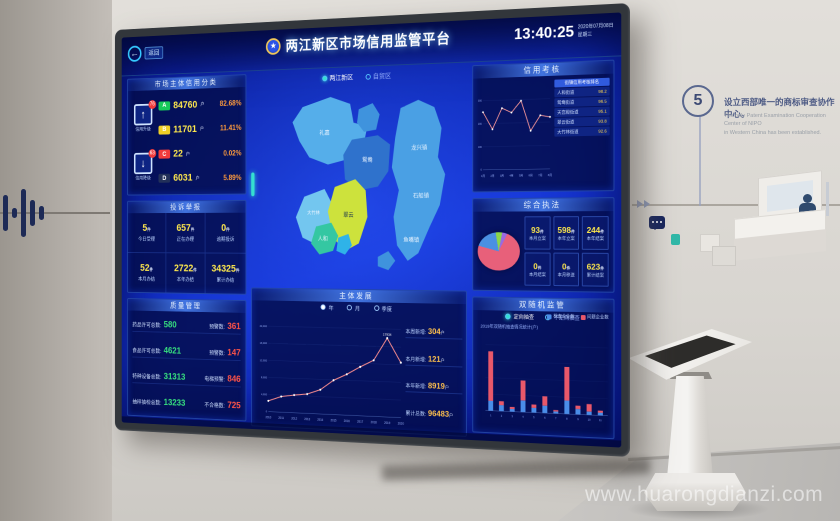 Image resolution: width=840 pixels, height=521 pixels. What do you see at coordinates (556, 418) in the screenshot?
I see `svg-text: 7` at bounding box center [556, 418].